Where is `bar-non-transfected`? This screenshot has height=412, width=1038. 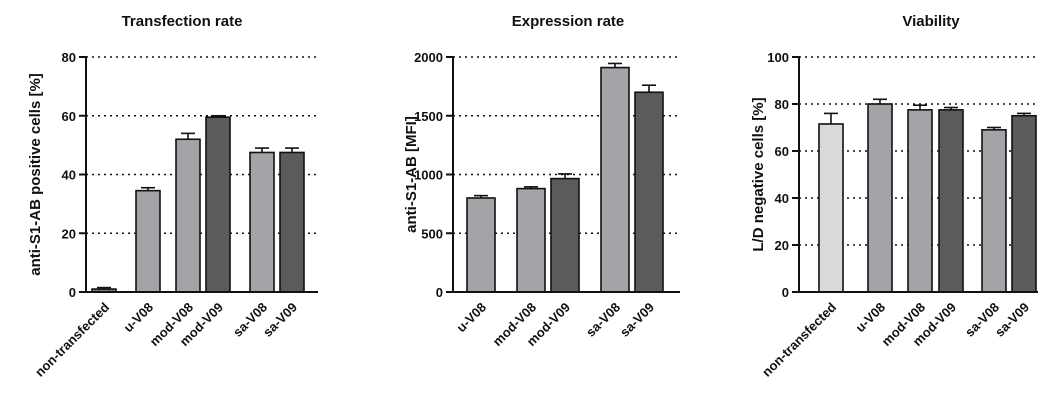 bar-non-transfected is located at coordinates (831, 208).